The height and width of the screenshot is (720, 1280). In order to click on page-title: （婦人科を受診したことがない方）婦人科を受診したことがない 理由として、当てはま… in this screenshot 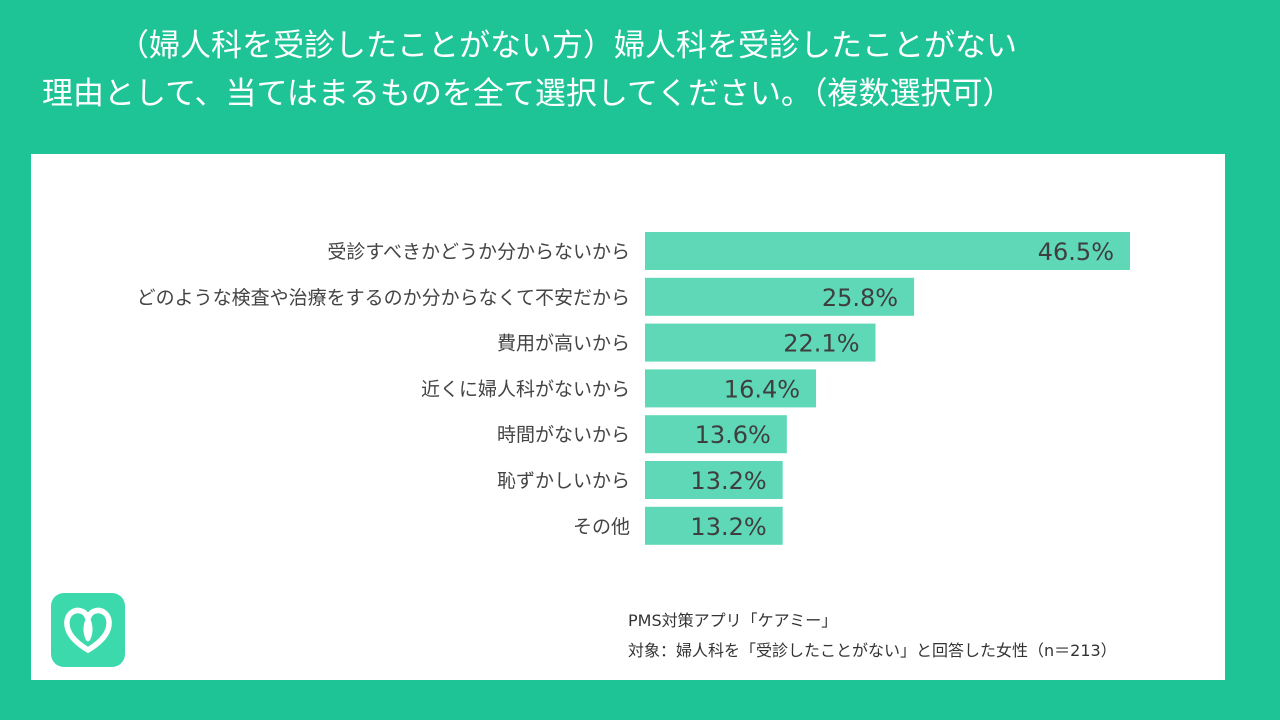, I will do `click(640, 70)`.